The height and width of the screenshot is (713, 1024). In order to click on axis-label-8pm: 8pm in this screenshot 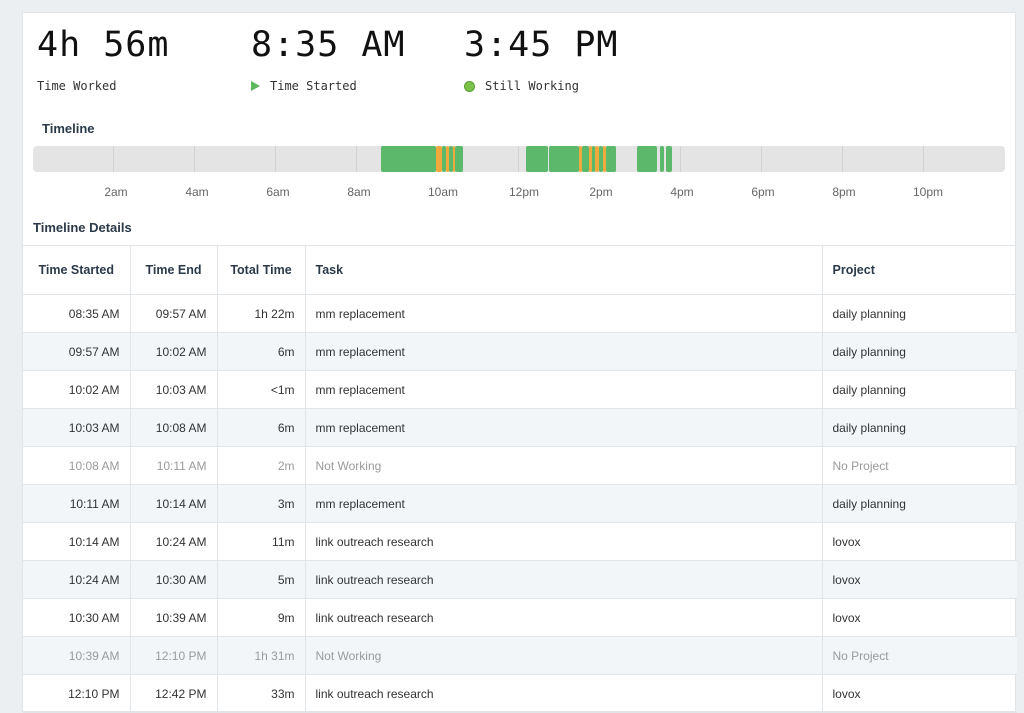, I will do `click(844, 192)`.